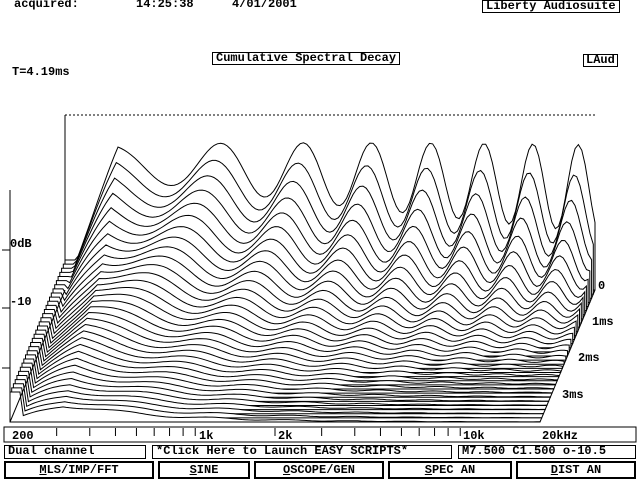 The image size is (640, 480). Describe the element at coordinates (285, 436) in the screenshot. I see `freq-label: 2k` at that location.